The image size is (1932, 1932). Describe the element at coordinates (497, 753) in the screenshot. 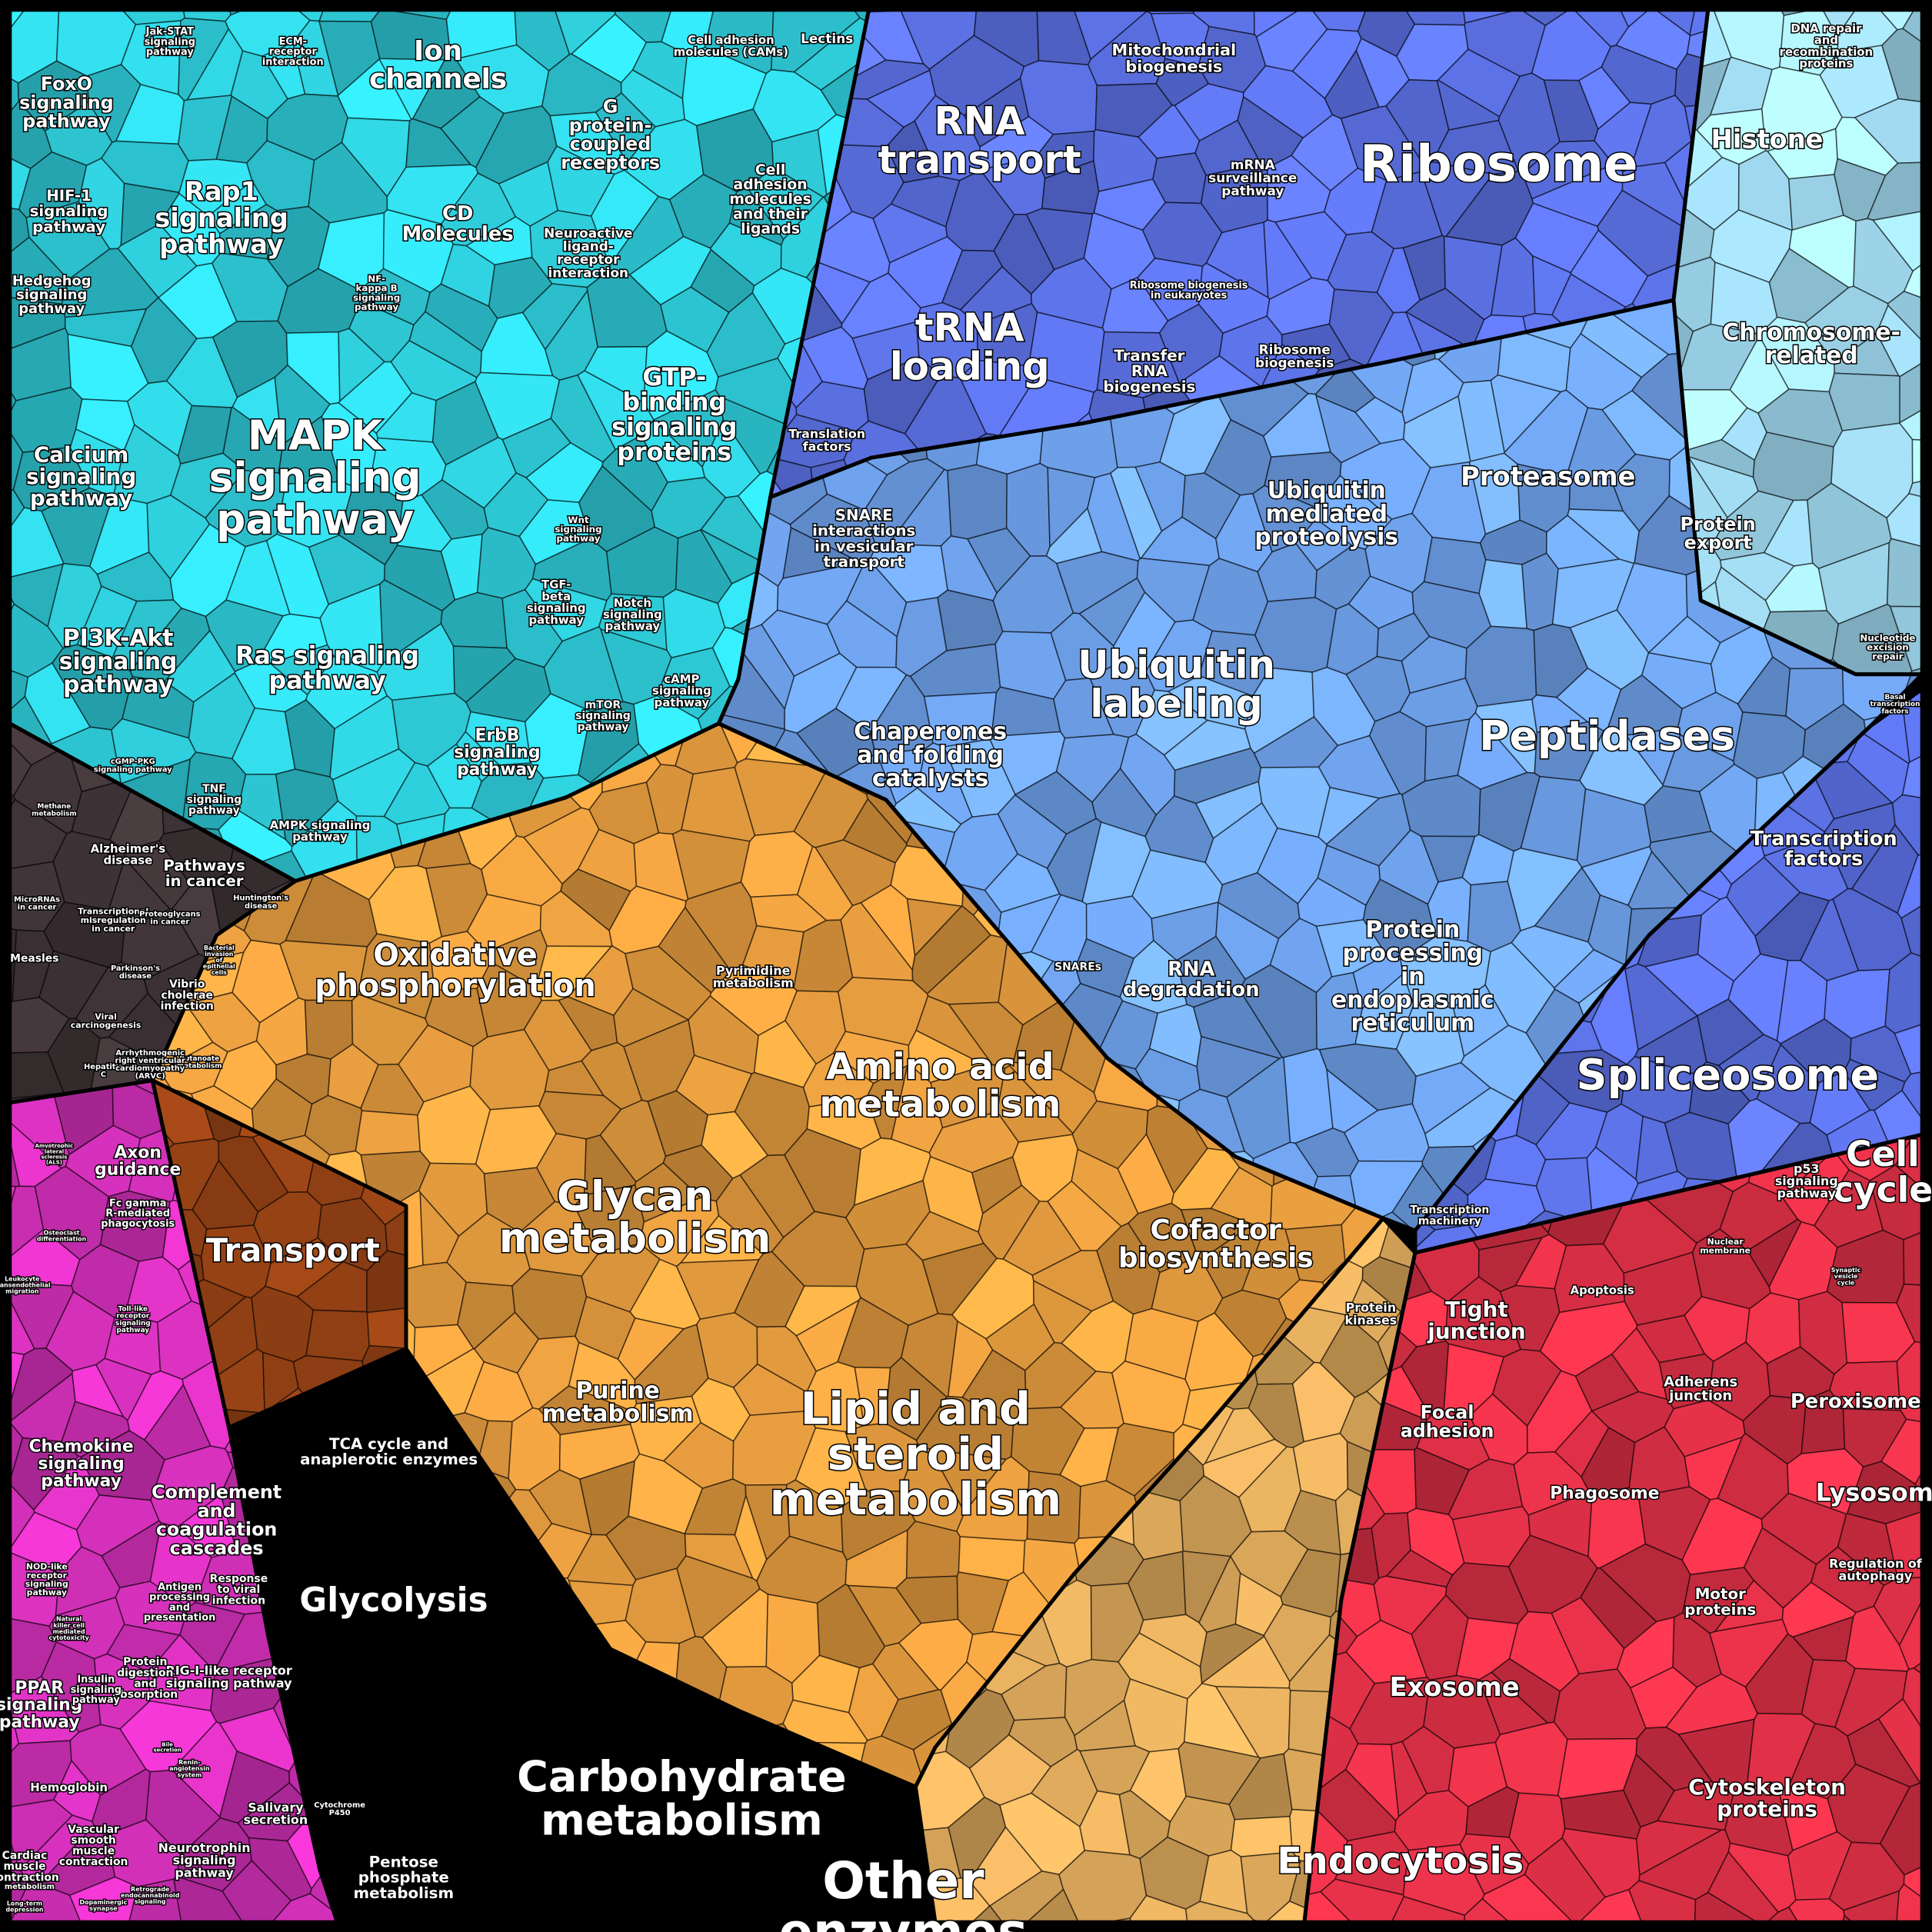

I see `pathway-label: ErbB signaling pathway` at that location.